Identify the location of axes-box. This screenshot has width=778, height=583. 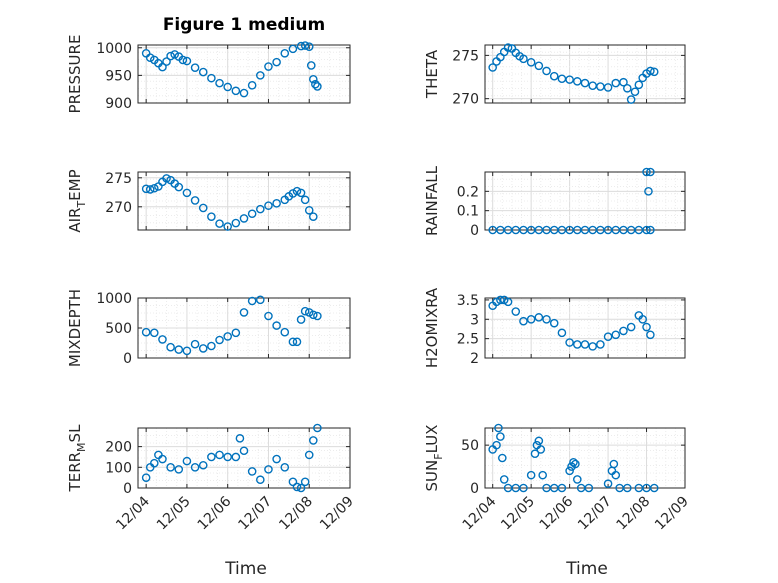
(585, 74).